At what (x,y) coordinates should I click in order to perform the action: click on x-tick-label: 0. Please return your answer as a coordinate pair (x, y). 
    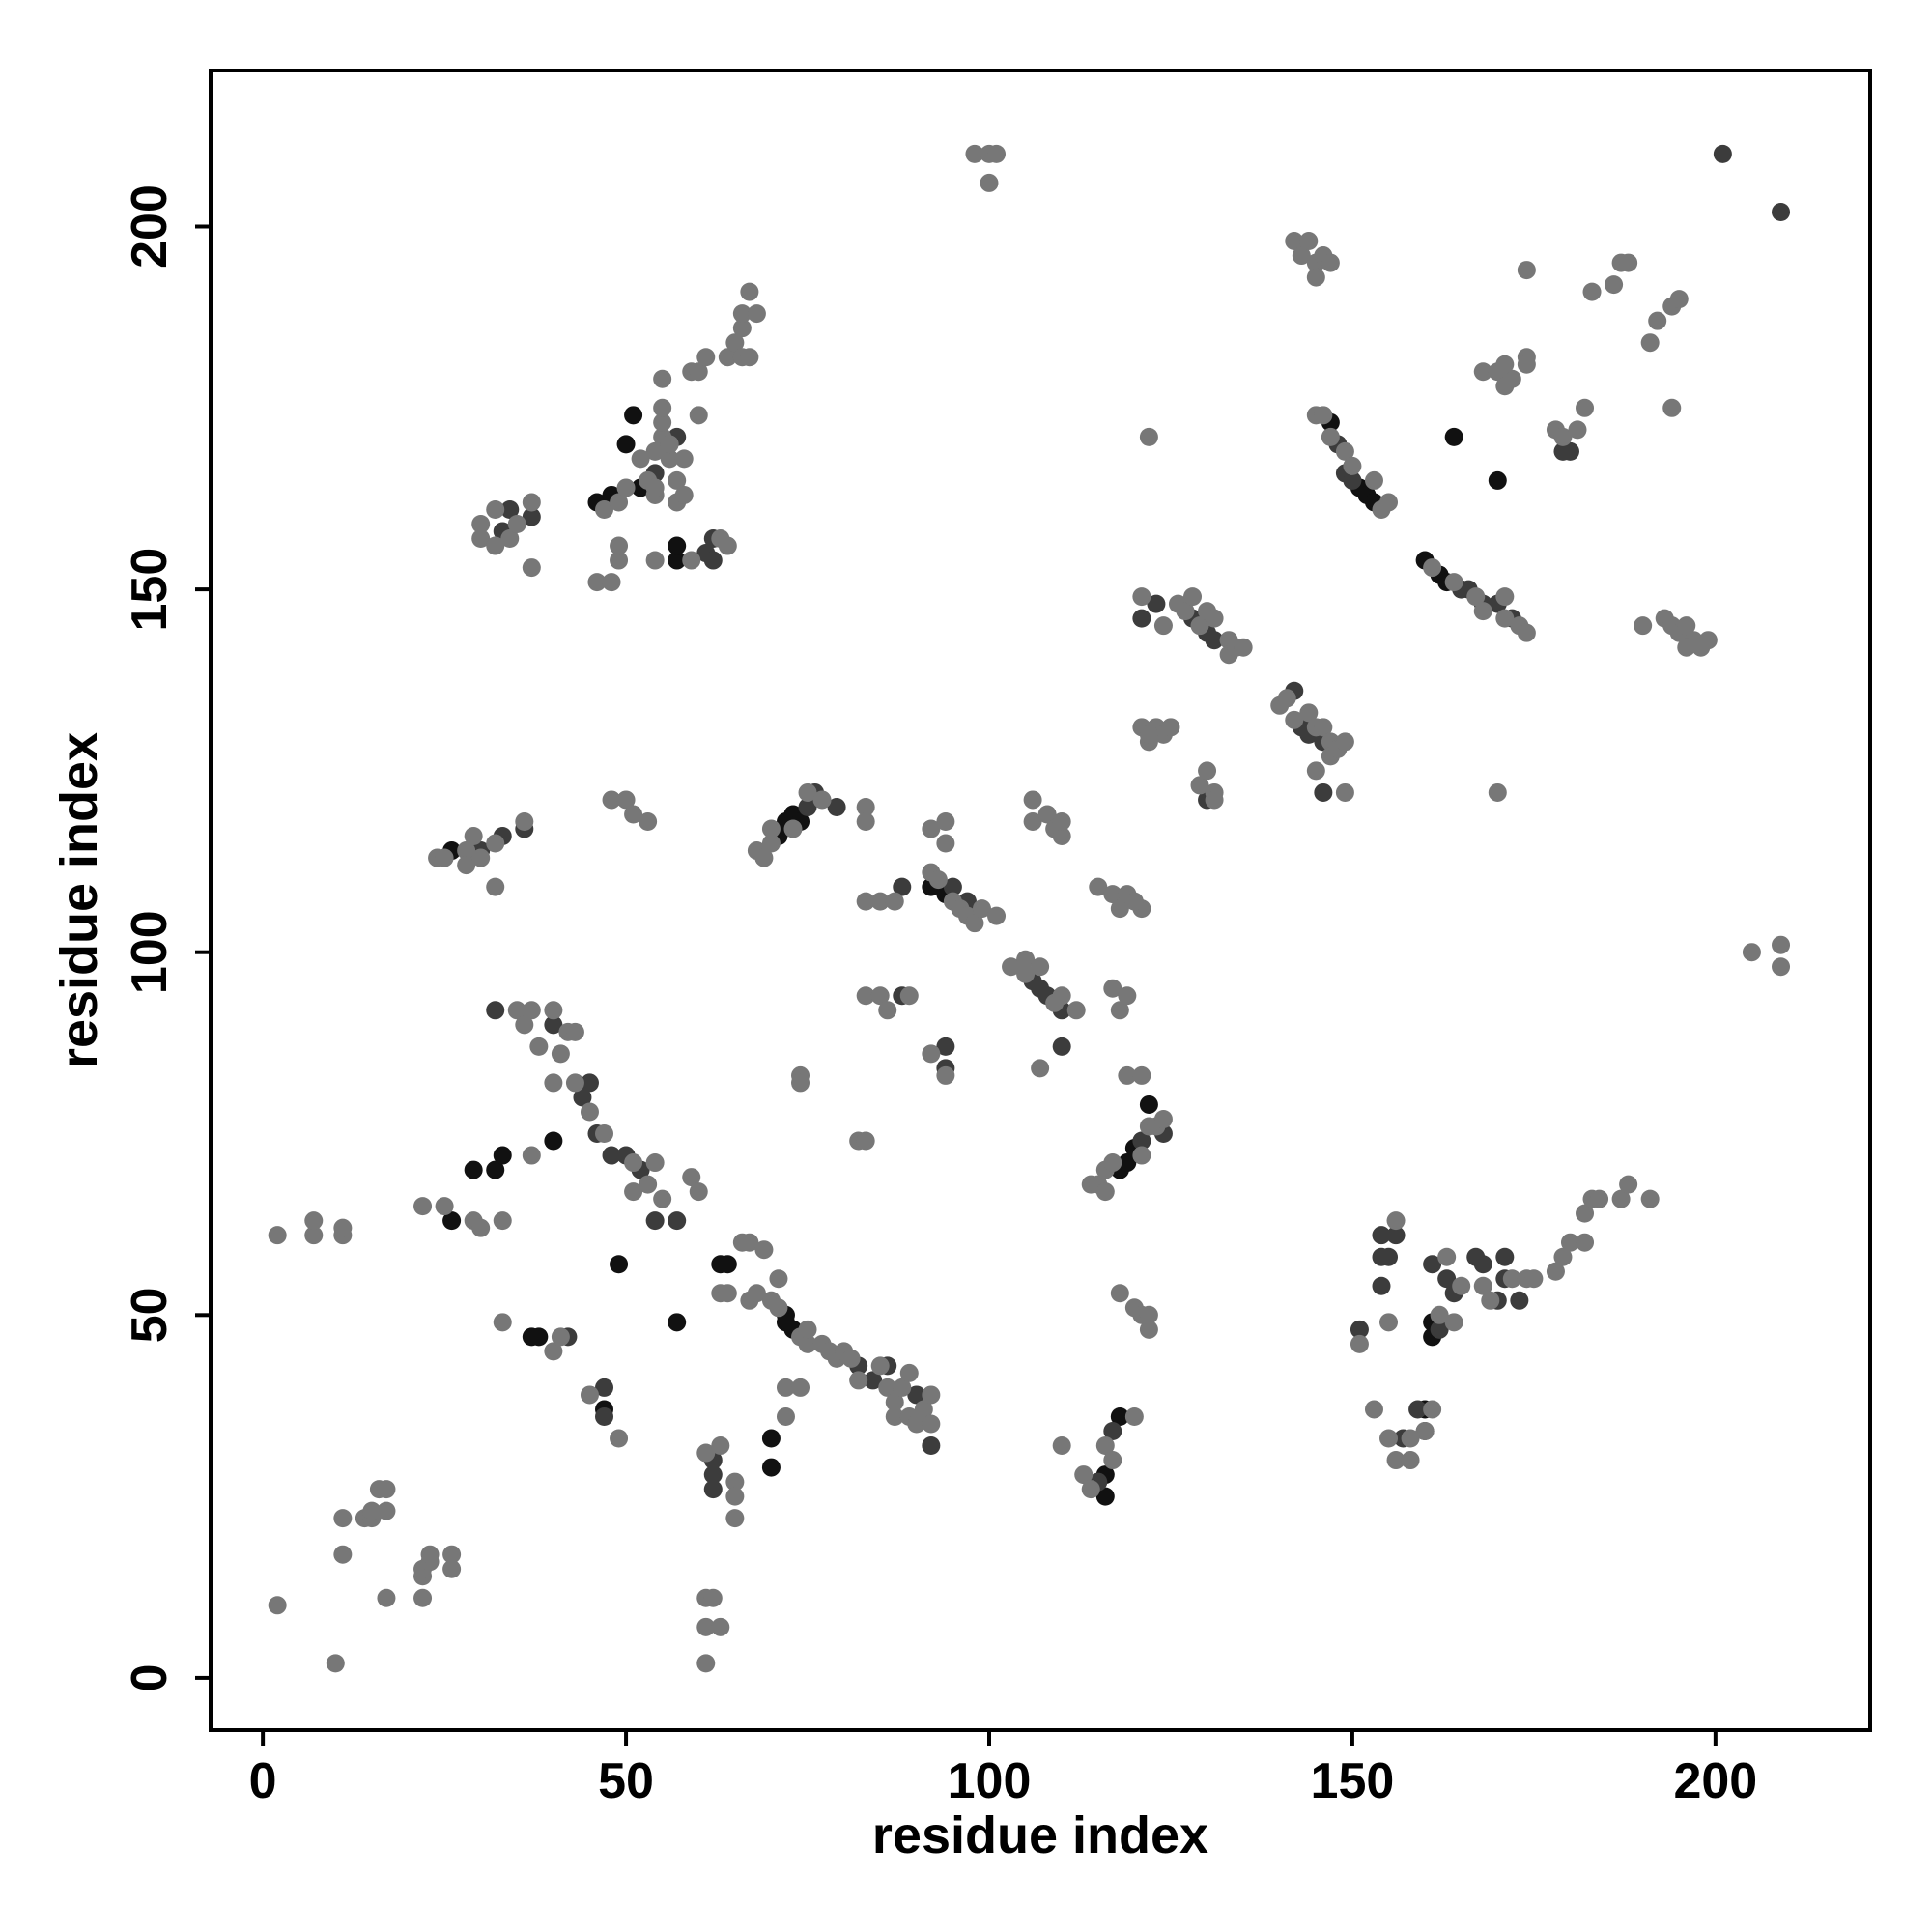
    Looking at the image, I should click on (263, 1781).